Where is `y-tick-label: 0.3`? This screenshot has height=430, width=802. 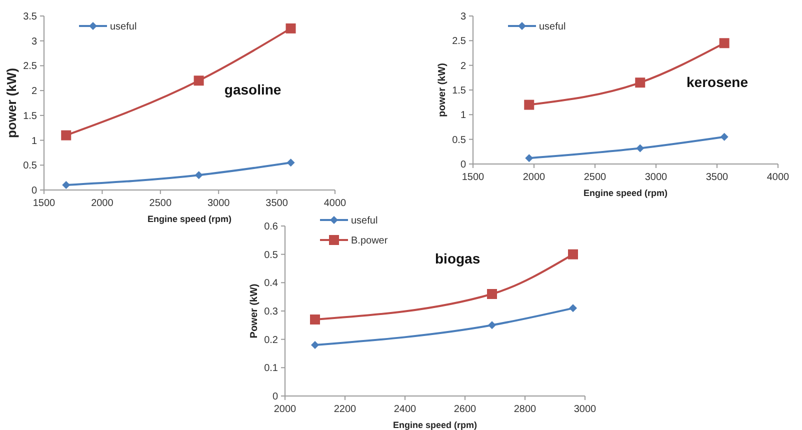 y-tick-label: 0.3 is located at coordinates (271, 312).